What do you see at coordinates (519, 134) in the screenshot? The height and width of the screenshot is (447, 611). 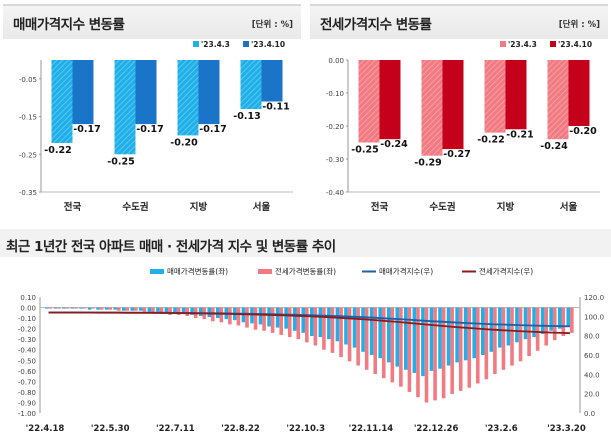 I see `bar-value-label: -0.21` at bounding box center [519, 134].